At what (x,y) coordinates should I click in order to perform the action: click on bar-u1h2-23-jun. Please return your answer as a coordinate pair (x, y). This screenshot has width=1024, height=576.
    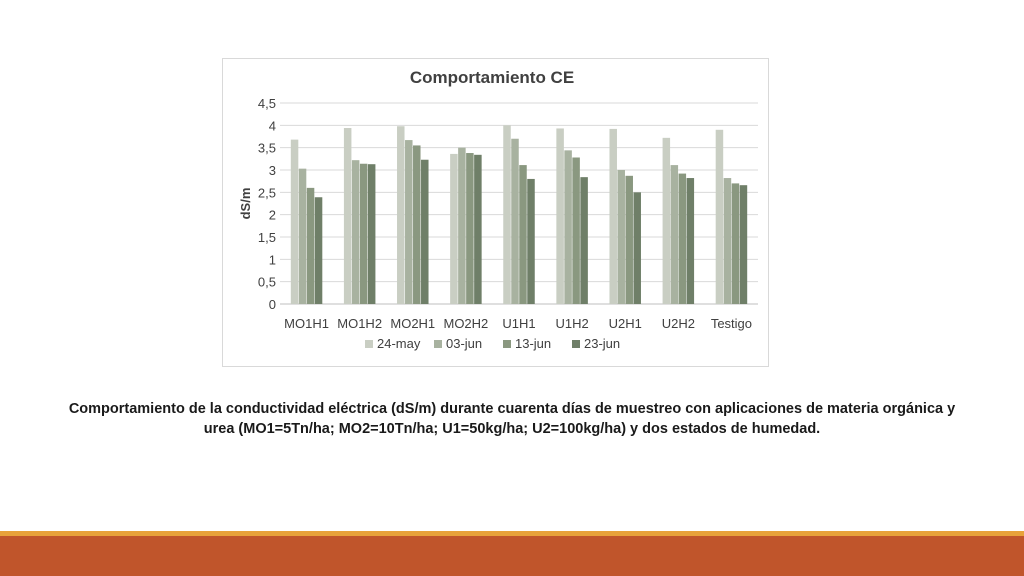
    Looking at the image, I should click on (584, 240).